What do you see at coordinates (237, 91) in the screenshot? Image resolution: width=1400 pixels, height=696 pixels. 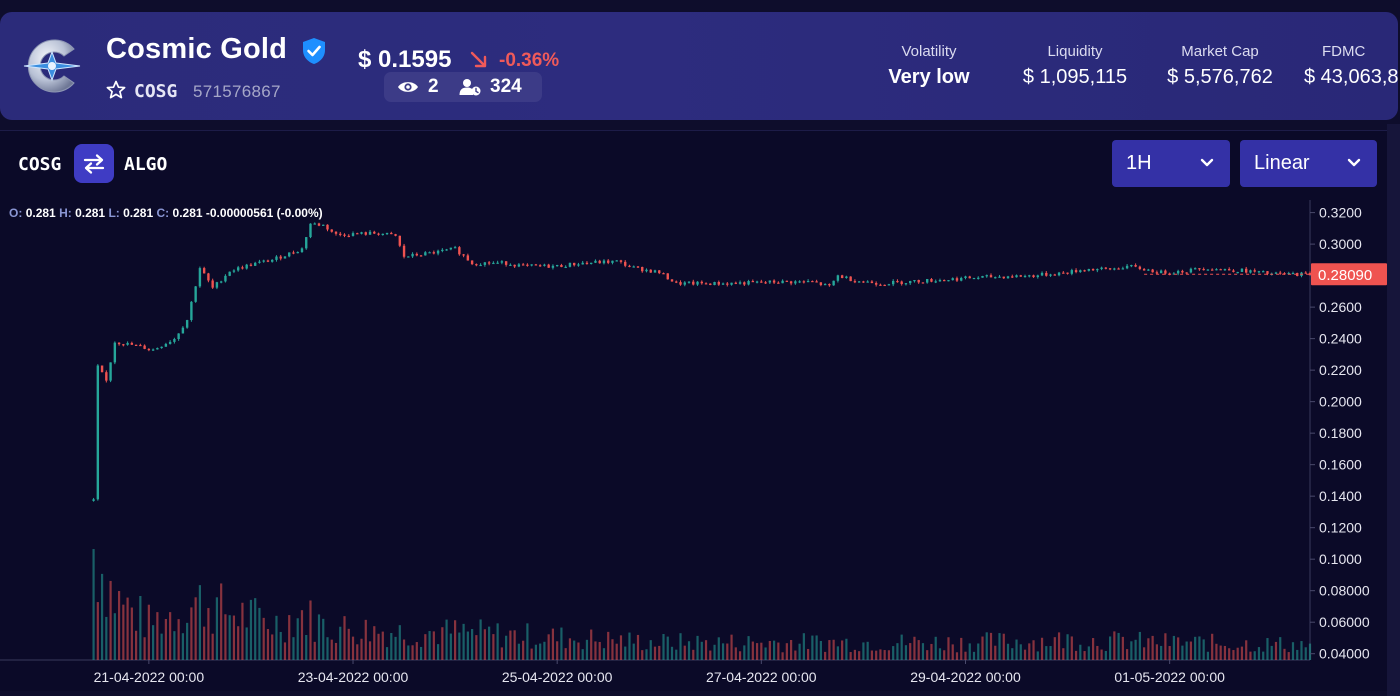 I see `asset-id: 571576867` at bounding box center [237, 91].